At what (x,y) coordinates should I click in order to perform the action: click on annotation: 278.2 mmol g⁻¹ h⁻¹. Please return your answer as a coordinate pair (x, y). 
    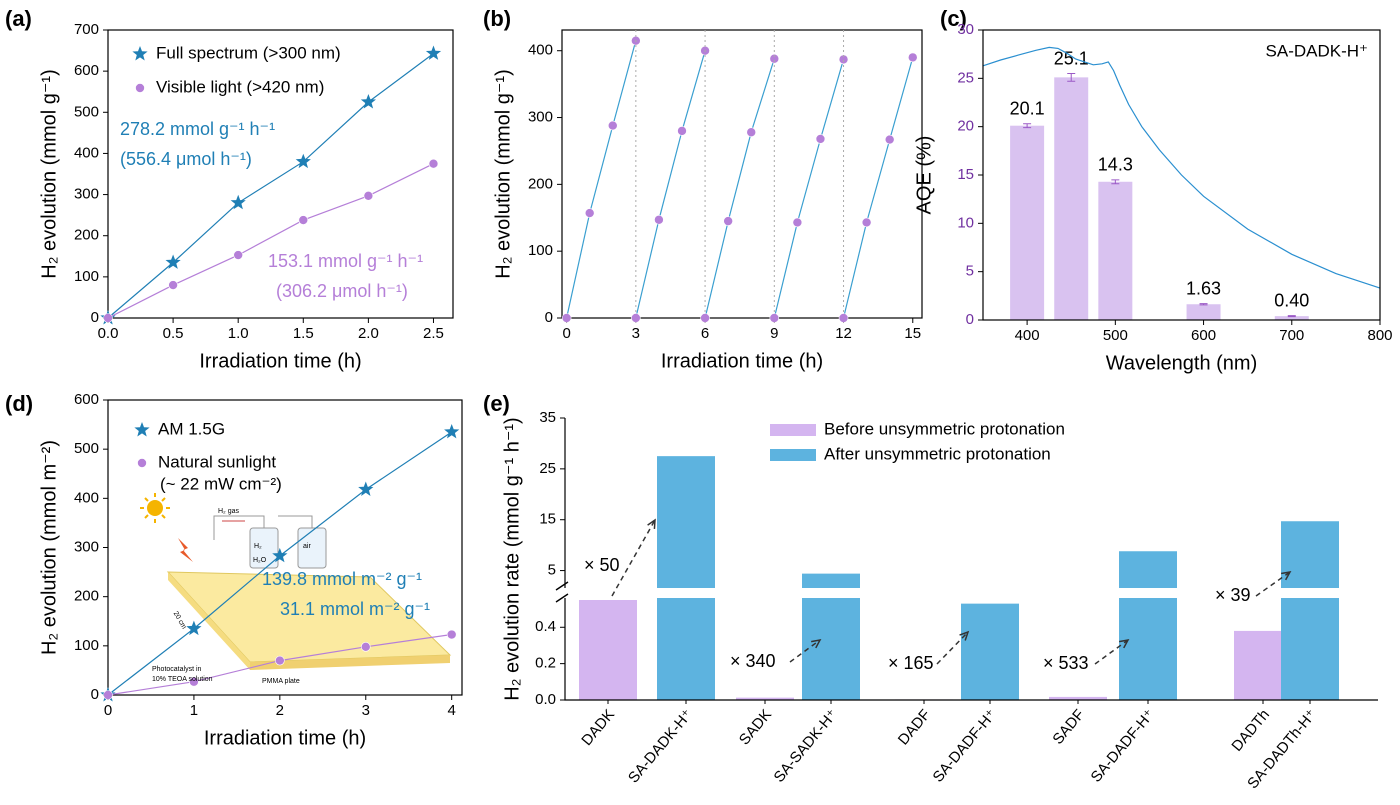
    Looking at the image, I should click on (197, 129).